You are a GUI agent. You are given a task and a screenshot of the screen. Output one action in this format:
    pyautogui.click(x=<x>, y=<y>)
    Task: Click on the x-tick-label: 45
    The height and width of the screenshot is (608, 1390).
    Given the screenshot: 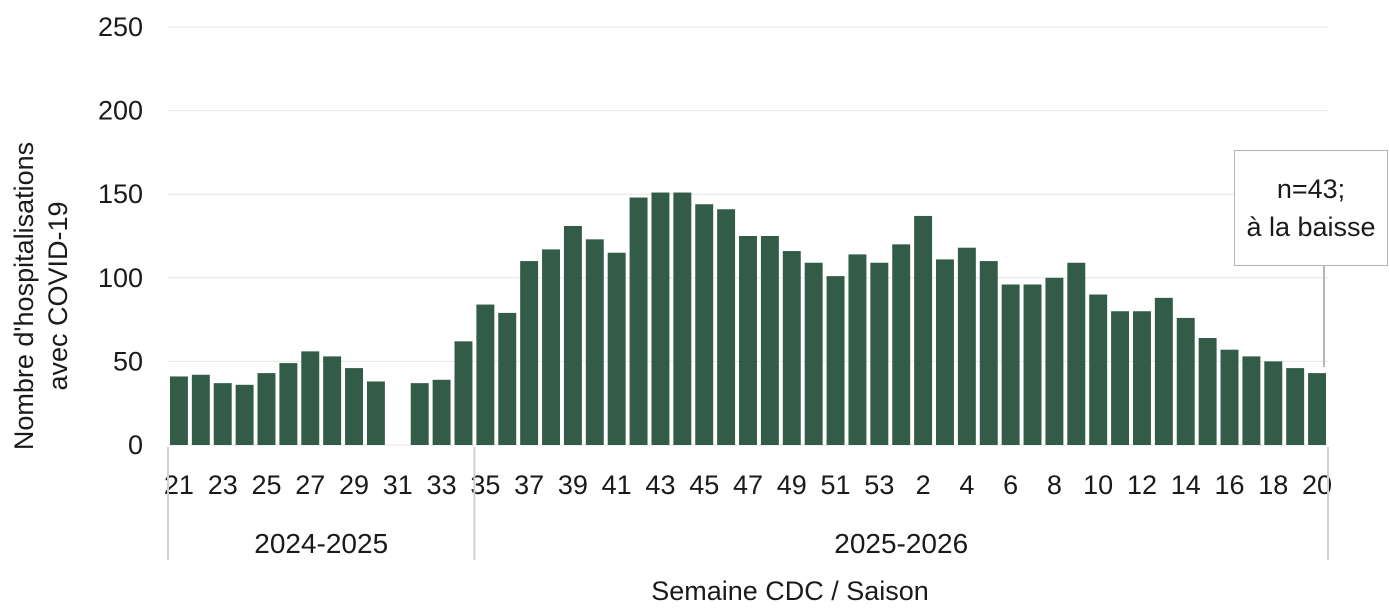 What is the action you would take?
    pyautogui.click(x=704, y=485)
    